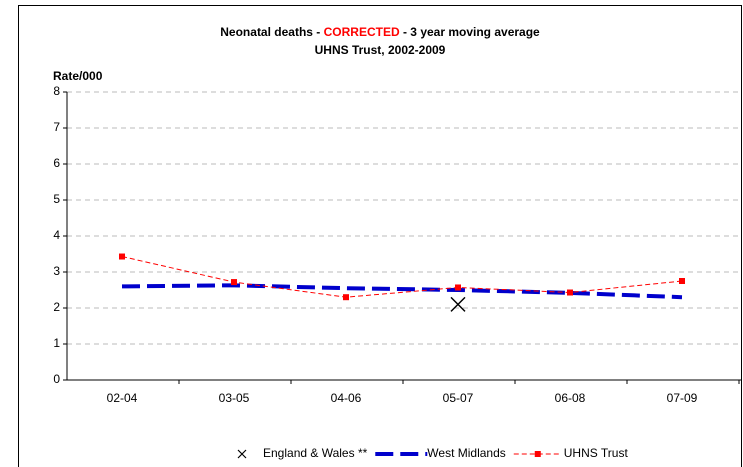 This screenshot has width=743, height=467. What do you see at coordinates (458, 398) in the screenshot?
I see `x-tick-label: 05-07` at bounding box center [458, 398].